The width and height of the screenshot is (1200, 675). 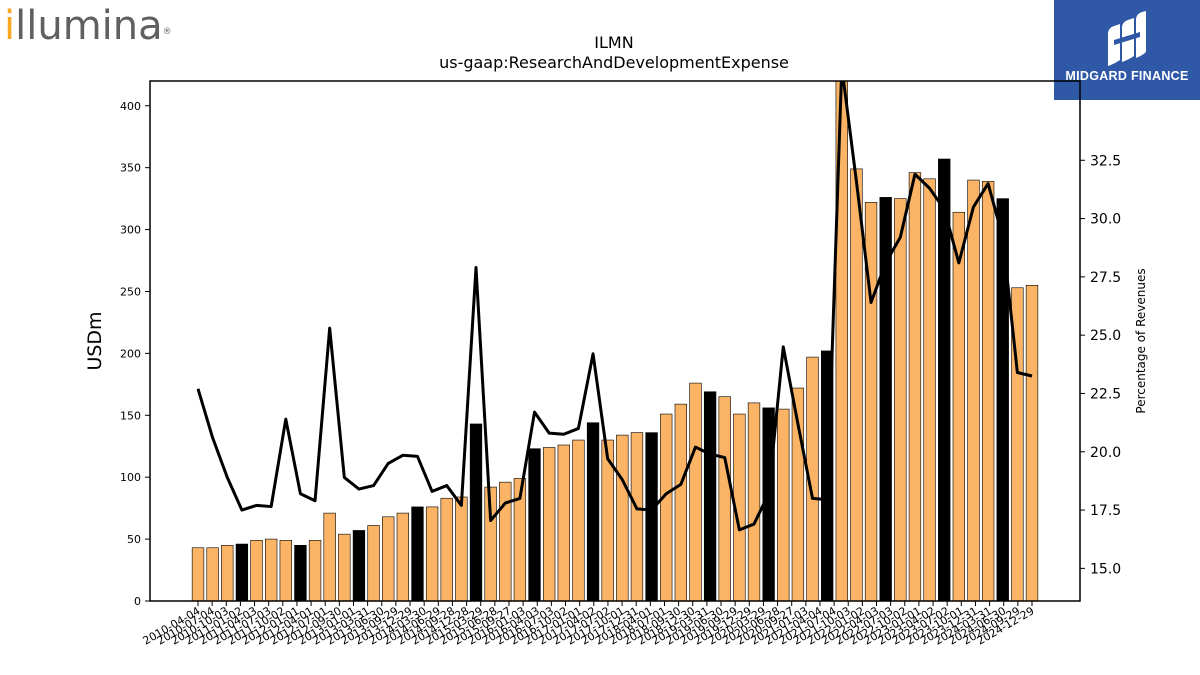 What do you see at coordinates (1105, 161) in the screenshot?
I see `y2-tick-label-7: 32.5` at bounding box center [1105, 161].